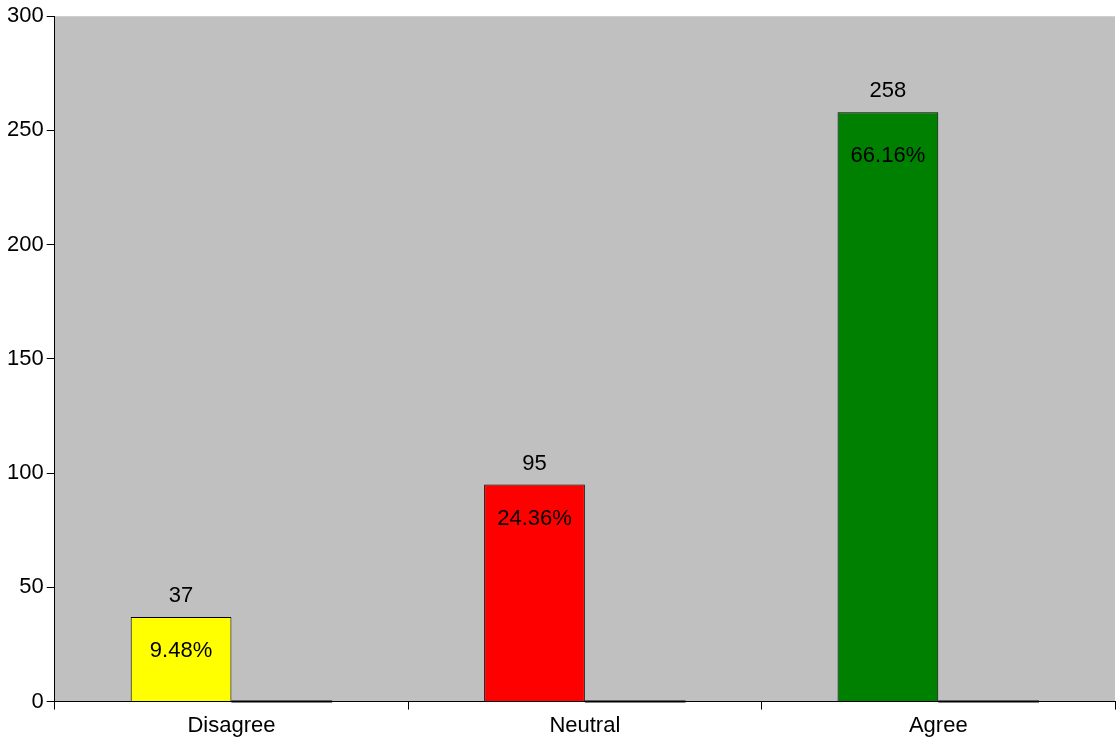 The image size is (1117, 742). What do you see at coordinates (25, 15) in the screenshot?
I see `y-tick-label: 300` at bounding box center [25, 15].